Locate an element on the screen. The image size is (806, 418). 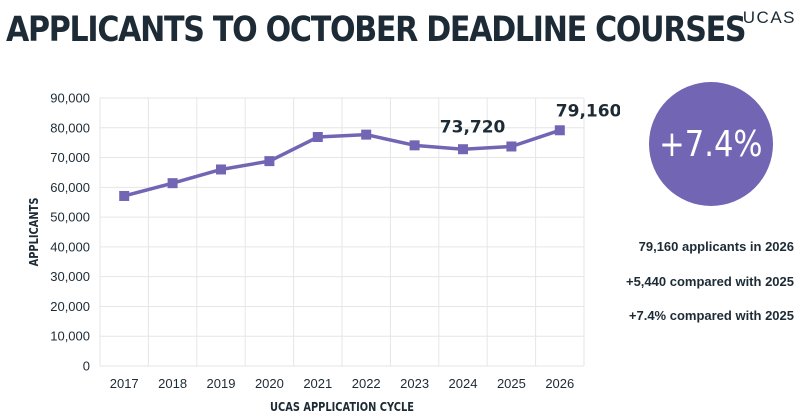
x-tick-label: 2019 is located at coordinates (221, 383).